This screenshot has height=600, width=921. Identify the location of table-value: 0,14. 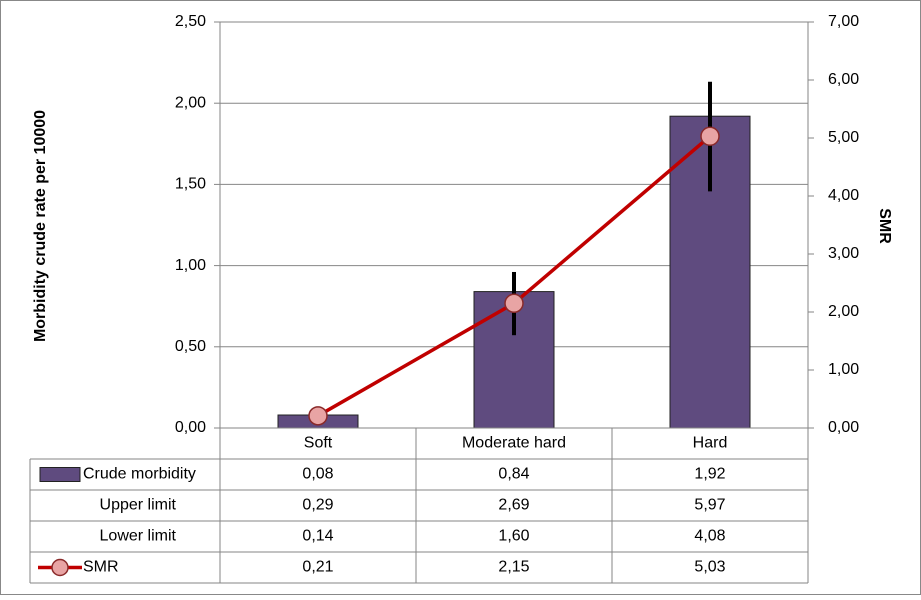
(317, 536).